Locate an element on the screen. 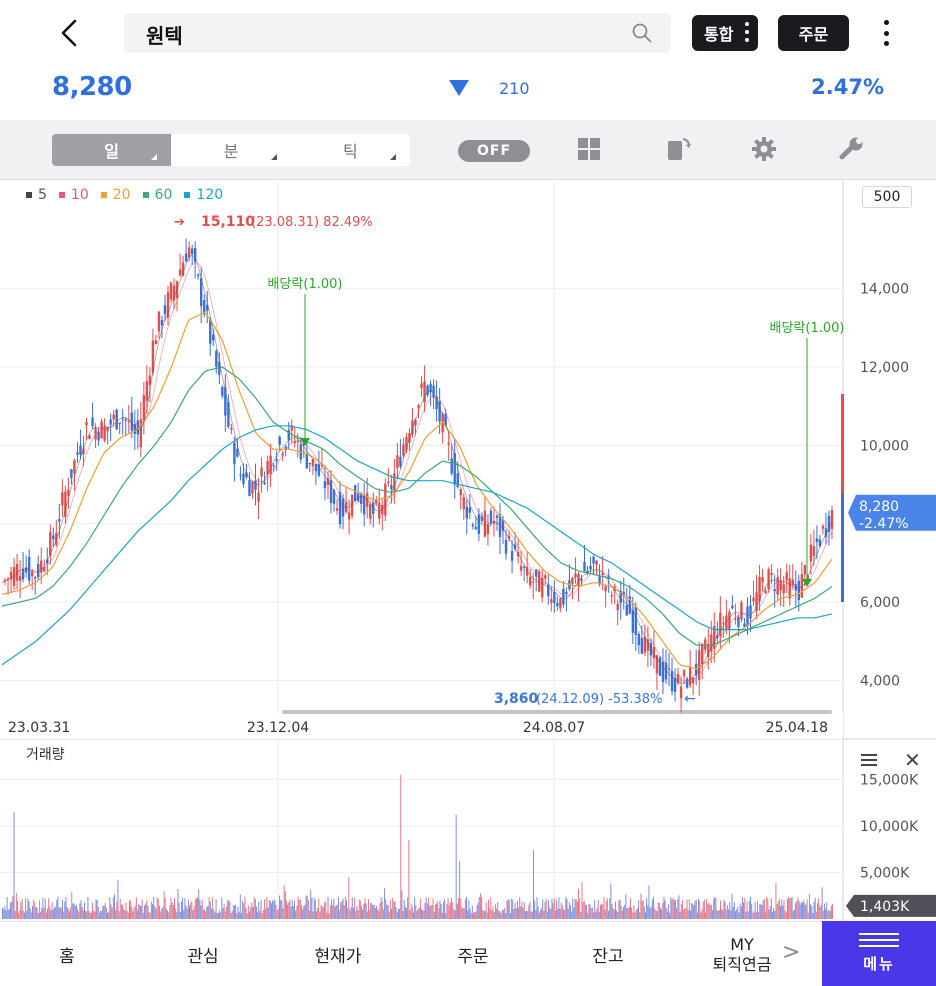  nav-my-pension: MY 퇴직연금 is located at coordinates (742, 954).